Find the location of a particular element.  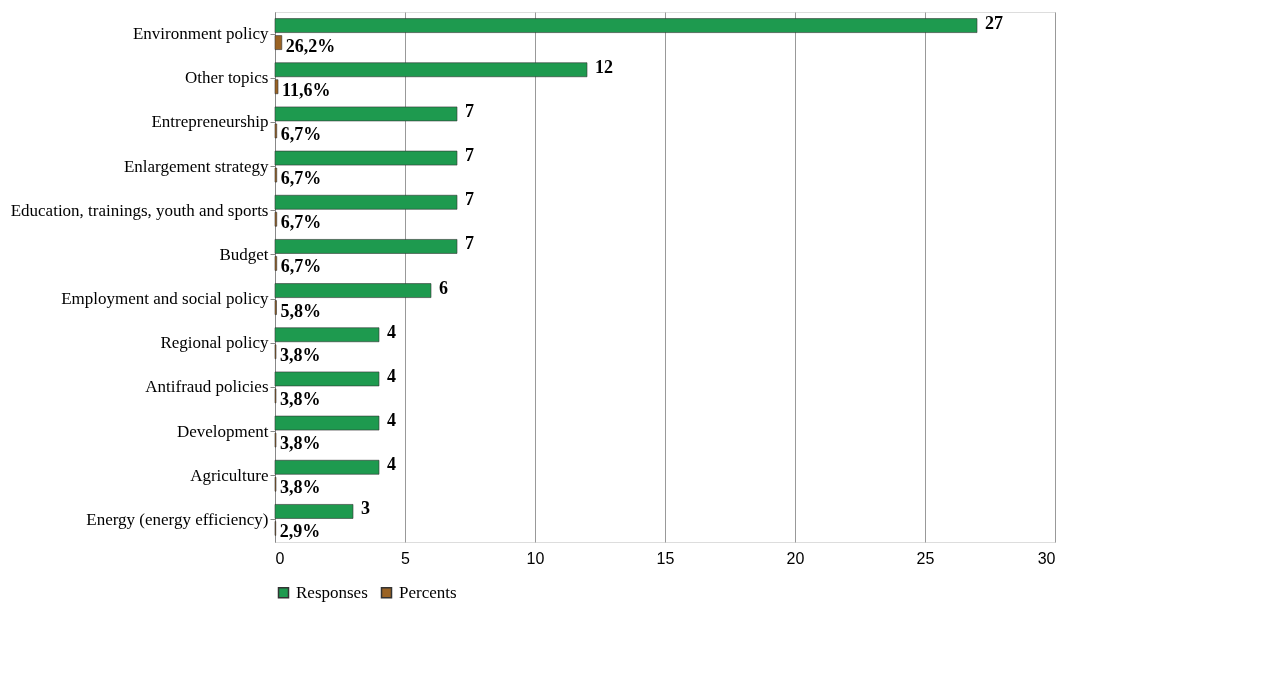

y-tick-label: Development is located at coordinates (222, 431).